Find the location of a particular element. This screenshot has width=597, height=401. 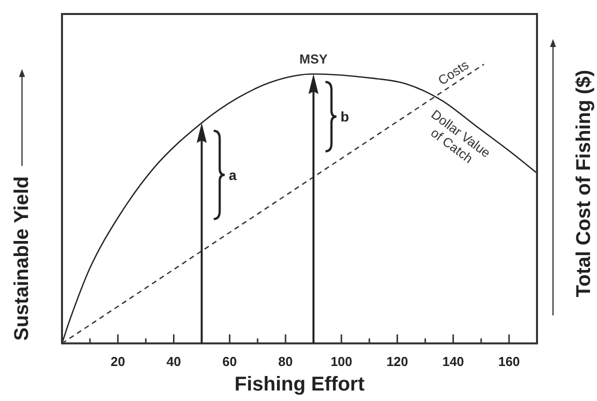

x-tick-label: 120 is located at coordinates (397, 361).